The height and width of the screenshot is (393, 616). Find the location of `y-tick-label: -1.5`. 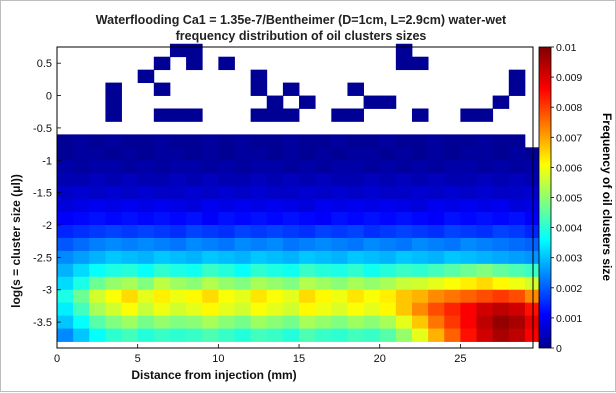

y-tick-label: -1.5 is located at coordinates (42, 194).